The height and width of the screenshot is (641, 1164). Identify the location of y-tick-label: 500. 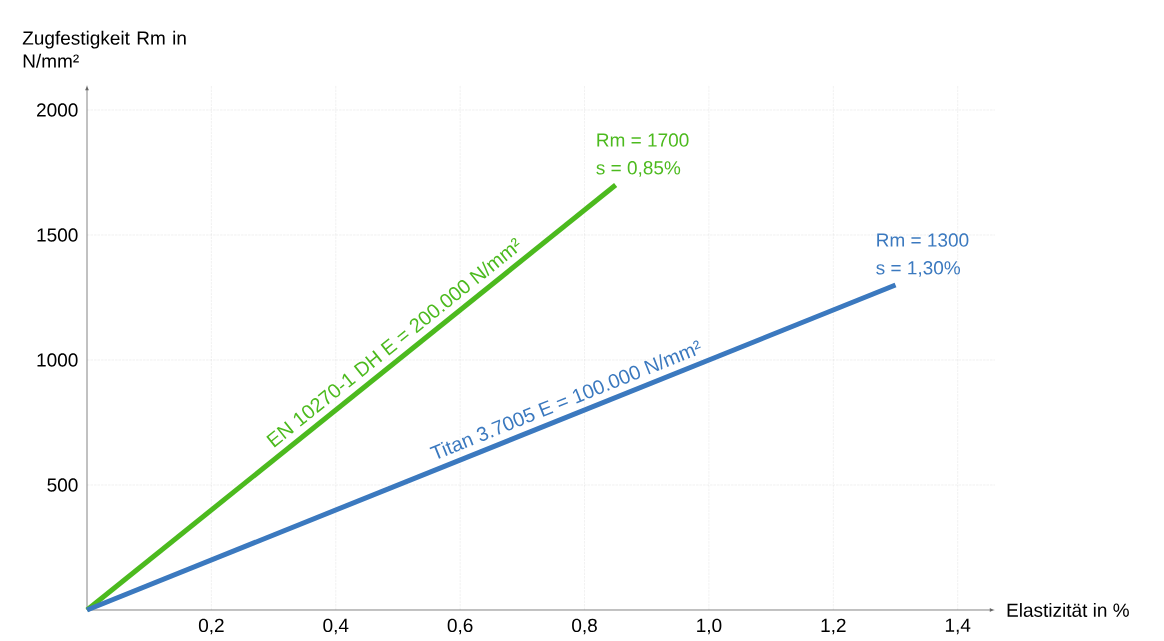
(62, 485).